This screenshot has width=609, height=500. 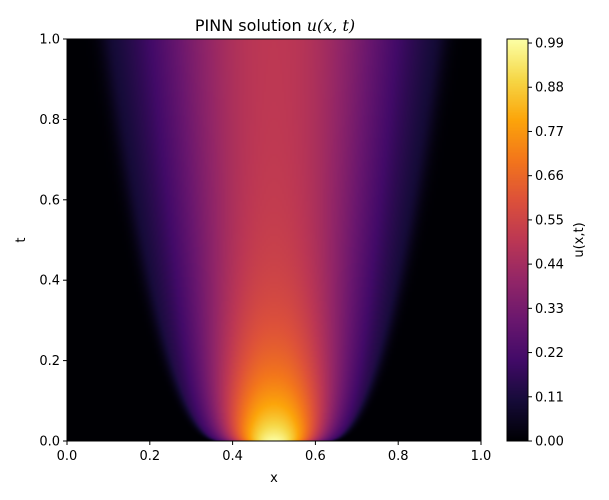 What do you see at coordinates (549, 44) in the screenshot?
I see `colorbar-tick-label: 0.99` at bounding box center [549, 44].